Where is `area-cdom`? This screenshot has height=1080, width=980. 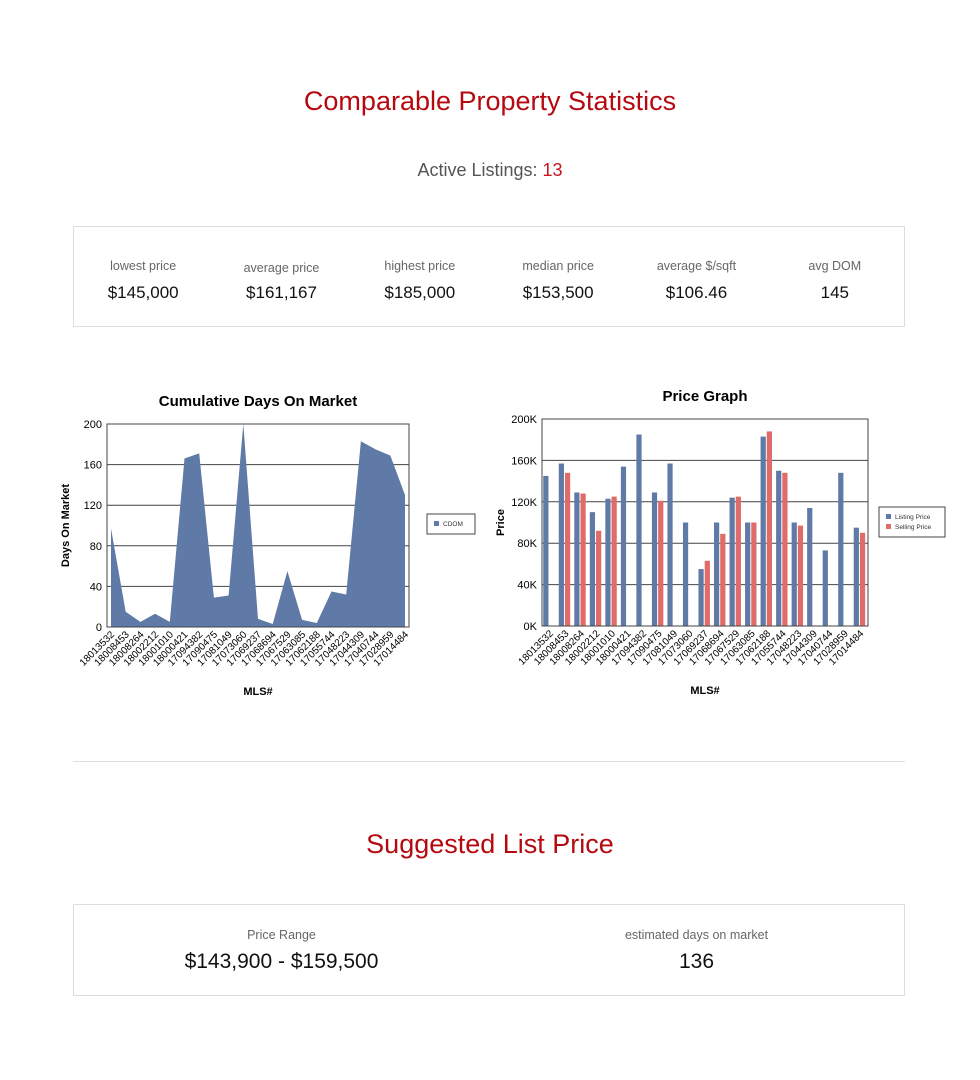 area-cdom is located at coordinates (258, 525).